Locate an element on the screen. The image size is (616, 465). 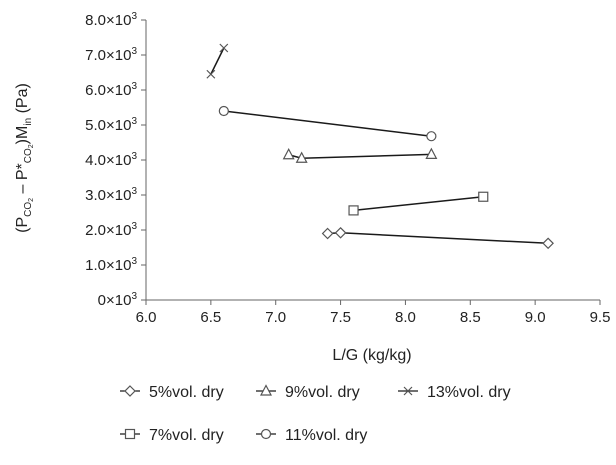
series-x is located at coordinates (217, 61).